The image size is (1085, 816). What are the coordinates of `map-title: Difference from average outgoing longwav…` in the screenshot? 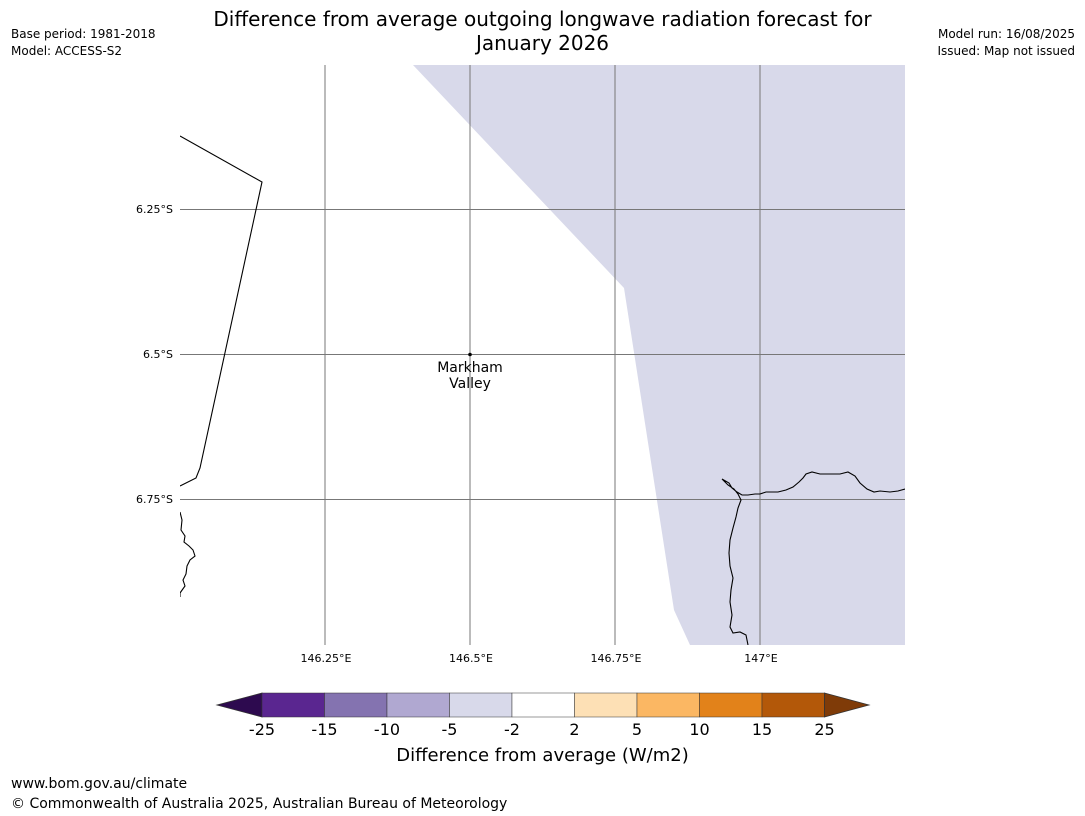 It's located at (542, 31).